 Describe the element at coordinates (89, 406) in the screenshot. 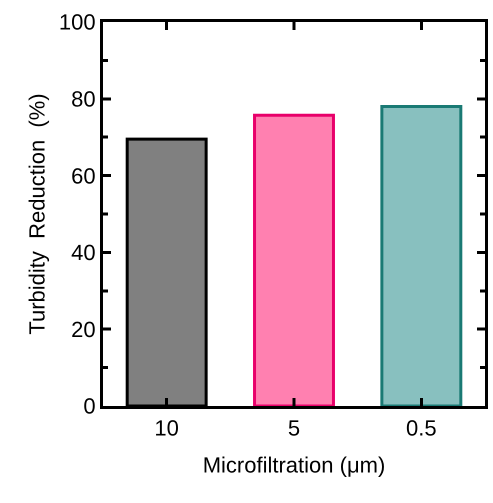

I see `y-tick-label: 0` at that location.